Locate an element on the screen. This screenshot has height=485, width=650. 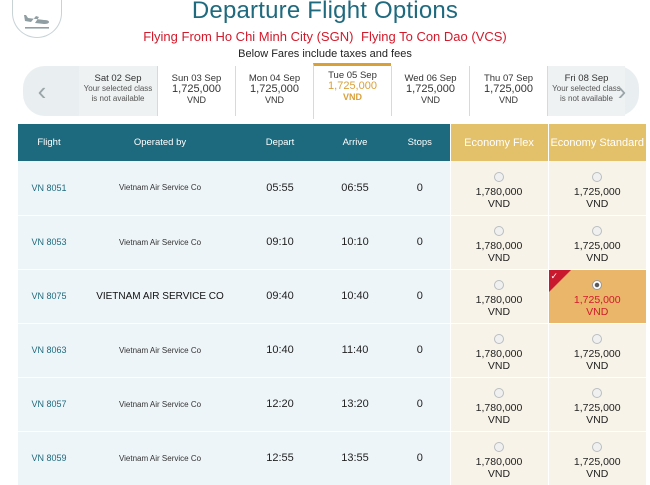
depart-time: 10:40 is located at coordinates (280, 350).